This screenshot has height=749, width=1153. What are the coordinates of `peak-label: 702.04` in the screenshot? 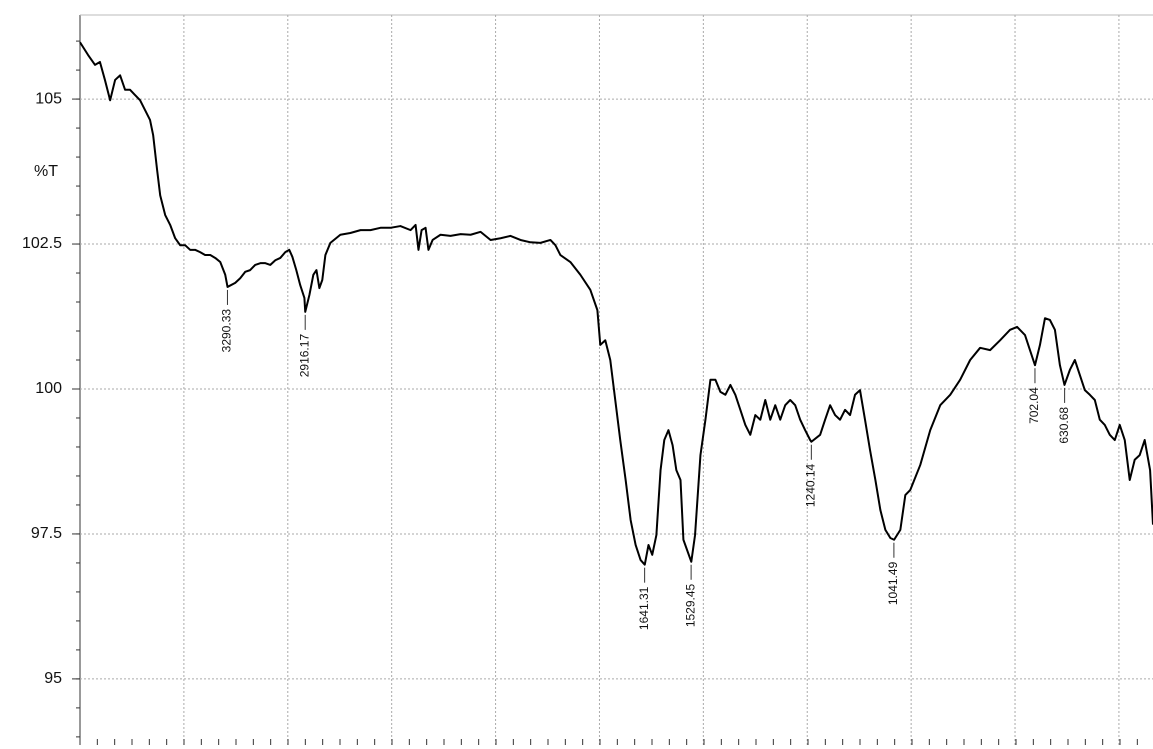 It's located at (1034, 405).